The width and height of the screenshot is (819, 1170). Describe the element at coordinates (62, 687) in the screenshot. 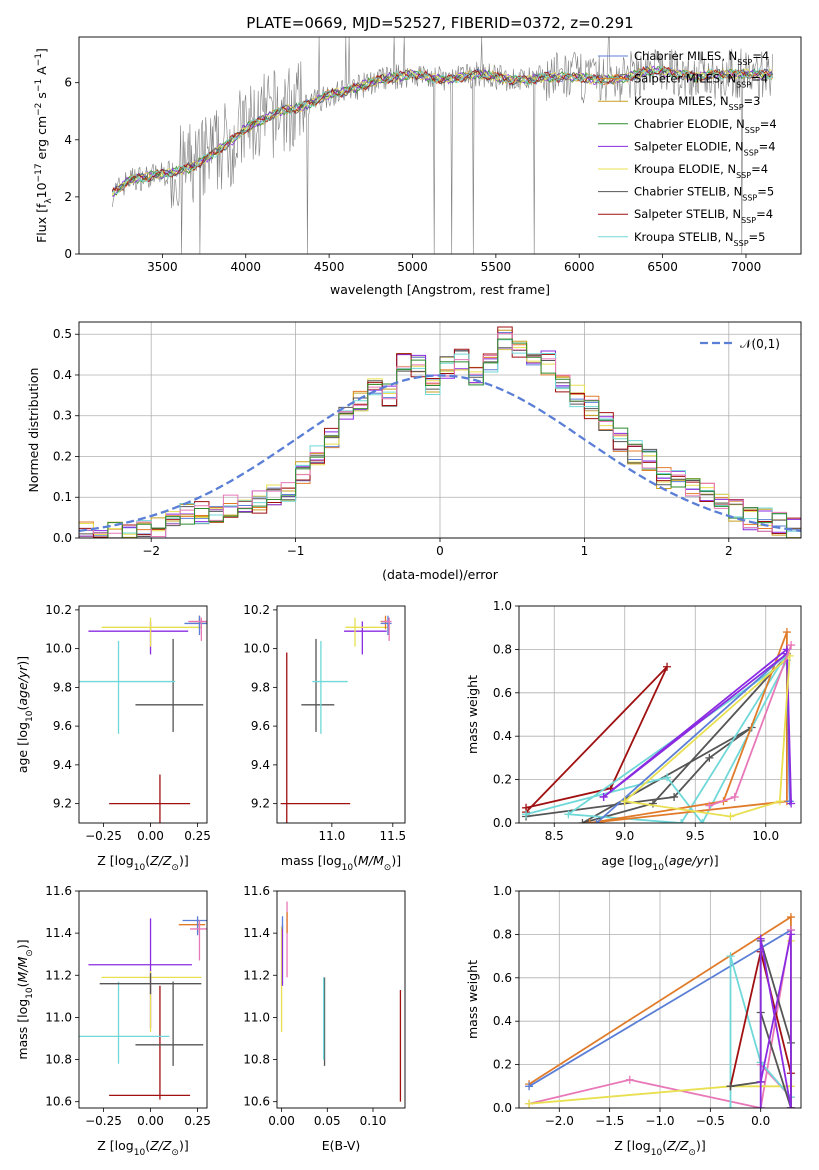

I see `y-tick-label: 9.8` at that location.